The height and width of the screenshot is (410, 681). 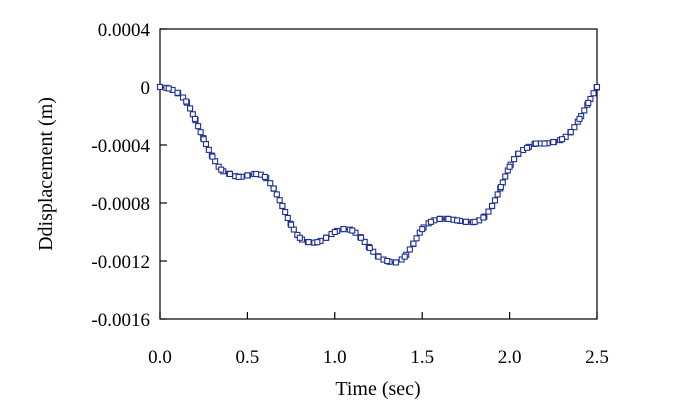 What do you see at coordinates (510, 357) in the screenshot?
I see `x-tick-label: 2.0` at bounding box center [510, 357].